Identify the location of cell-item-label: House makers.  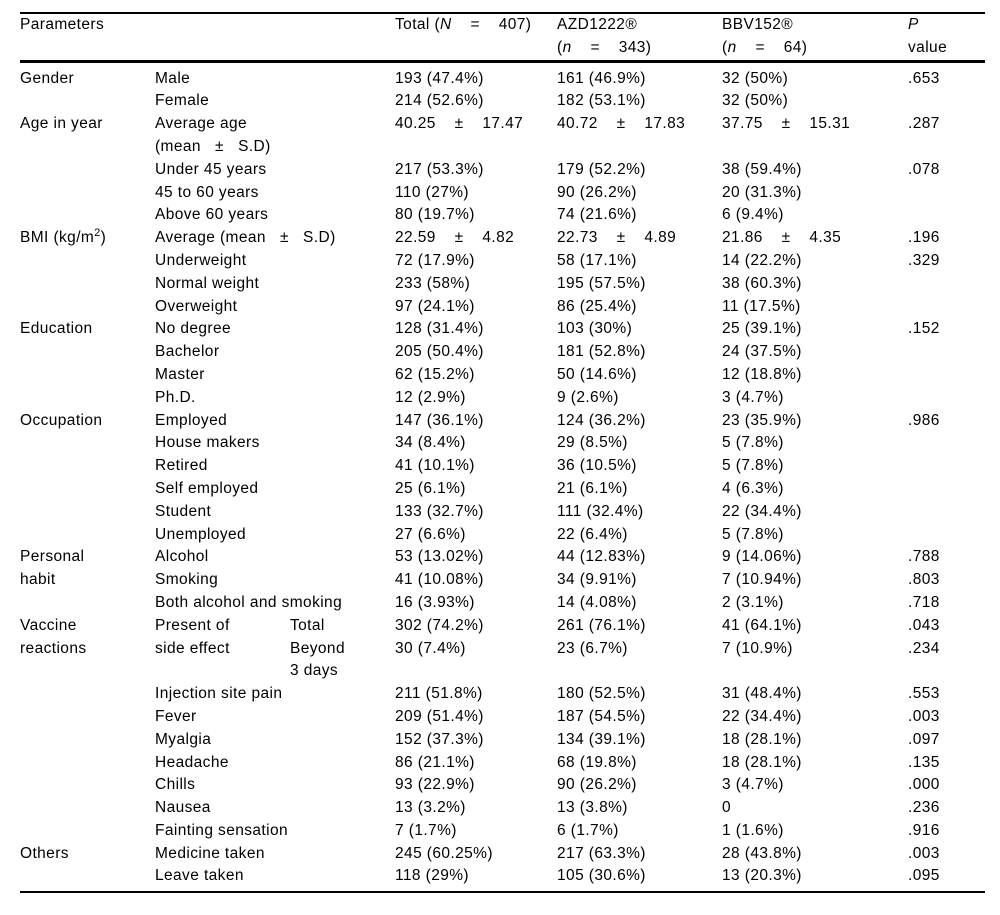
(207, 443).